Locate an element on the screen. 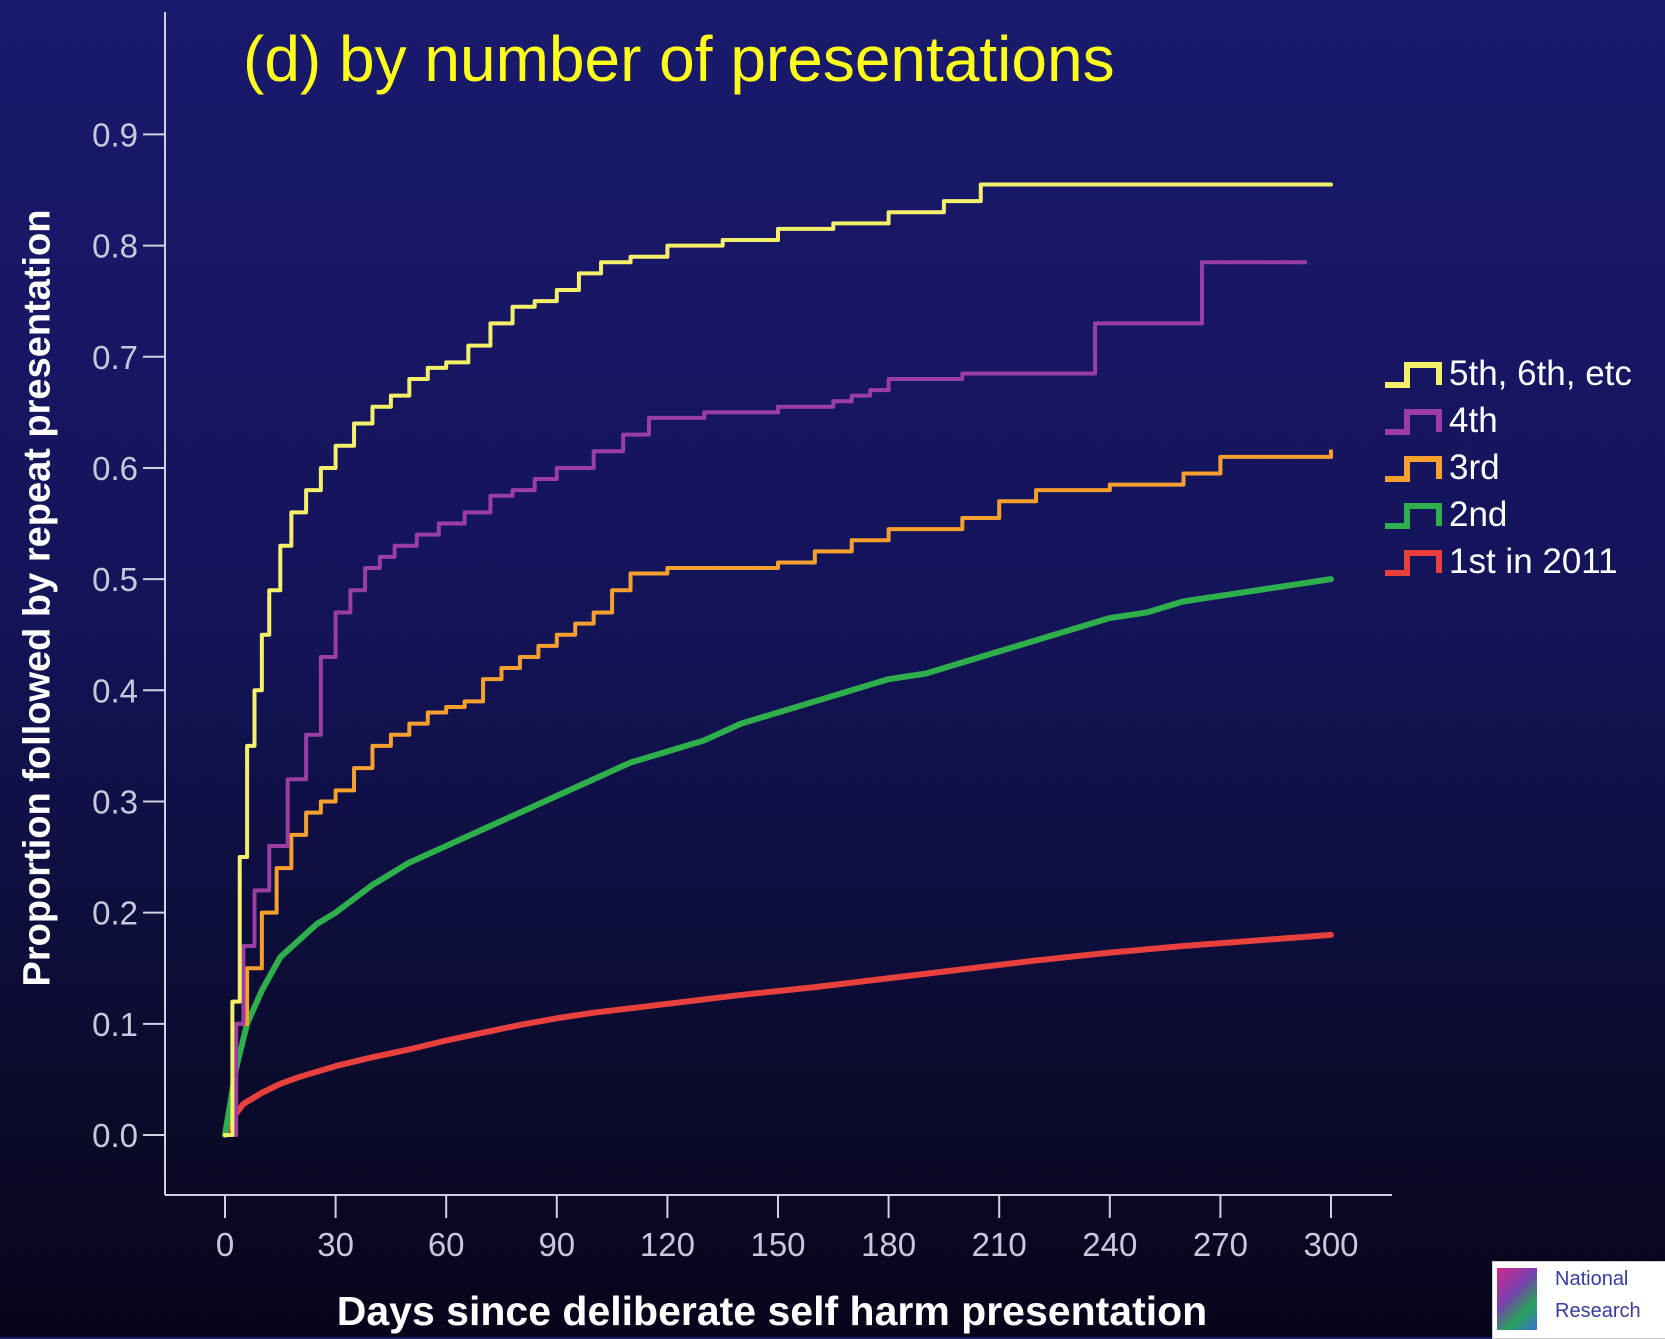 The width and height of the screenshot is (1665, 1339). legend-label: 2nd is located at coordinates (1478, 514).